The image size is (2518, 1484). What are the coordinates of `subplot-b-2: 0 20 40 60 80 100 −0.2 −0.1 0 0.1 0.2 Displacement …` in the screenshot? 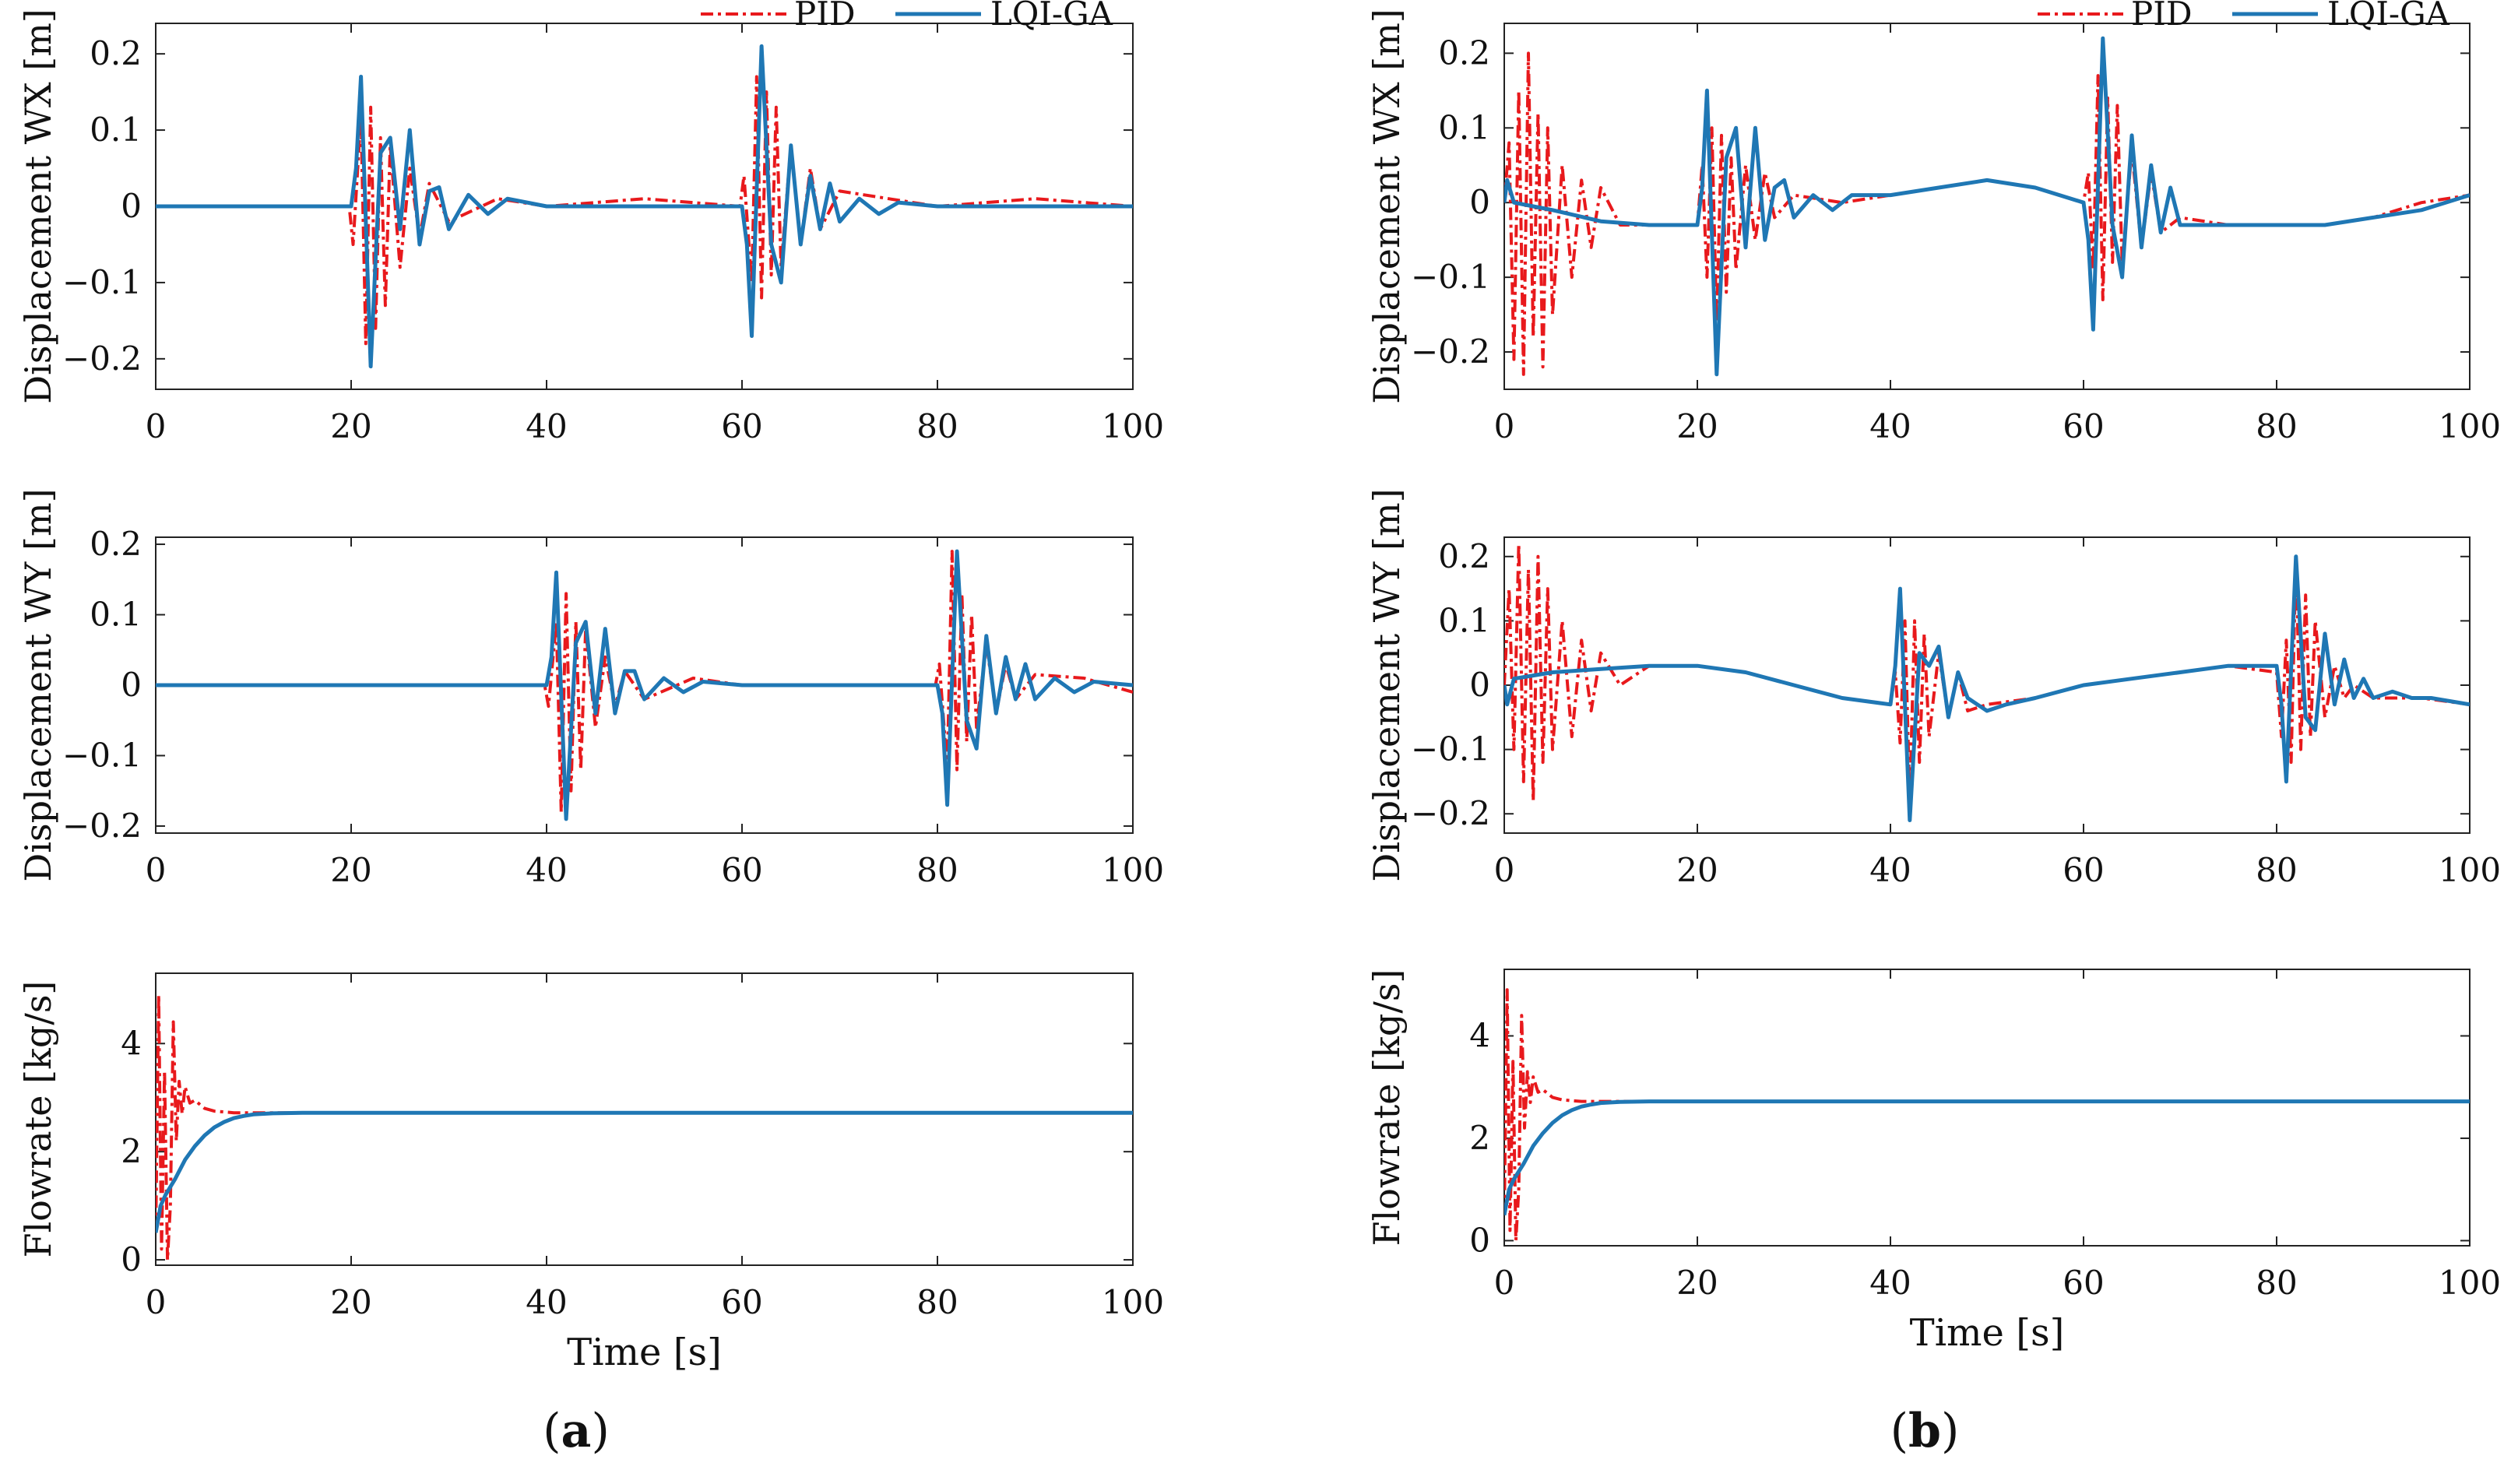 It's located at (1933, 689).